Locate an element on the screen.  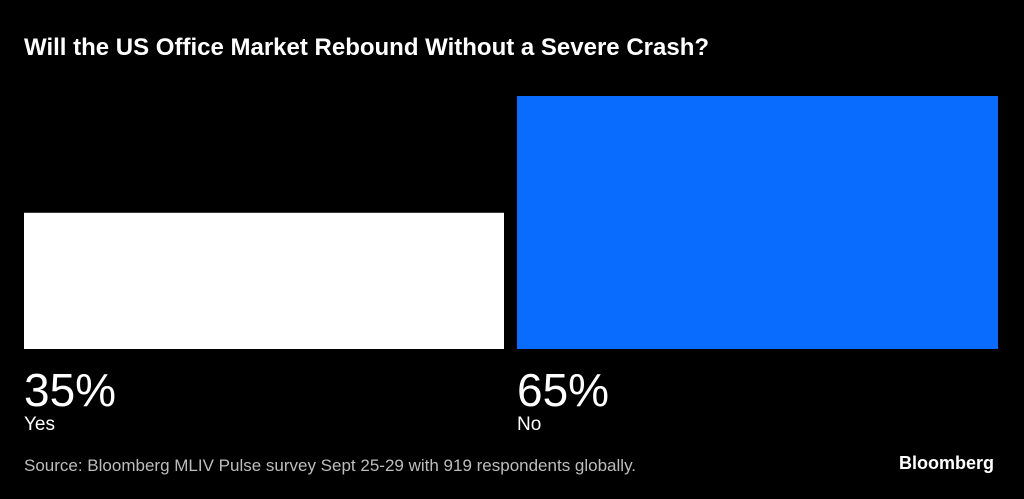
bloomberg-logo: Bloomberg is located at coordinates (946, 463).